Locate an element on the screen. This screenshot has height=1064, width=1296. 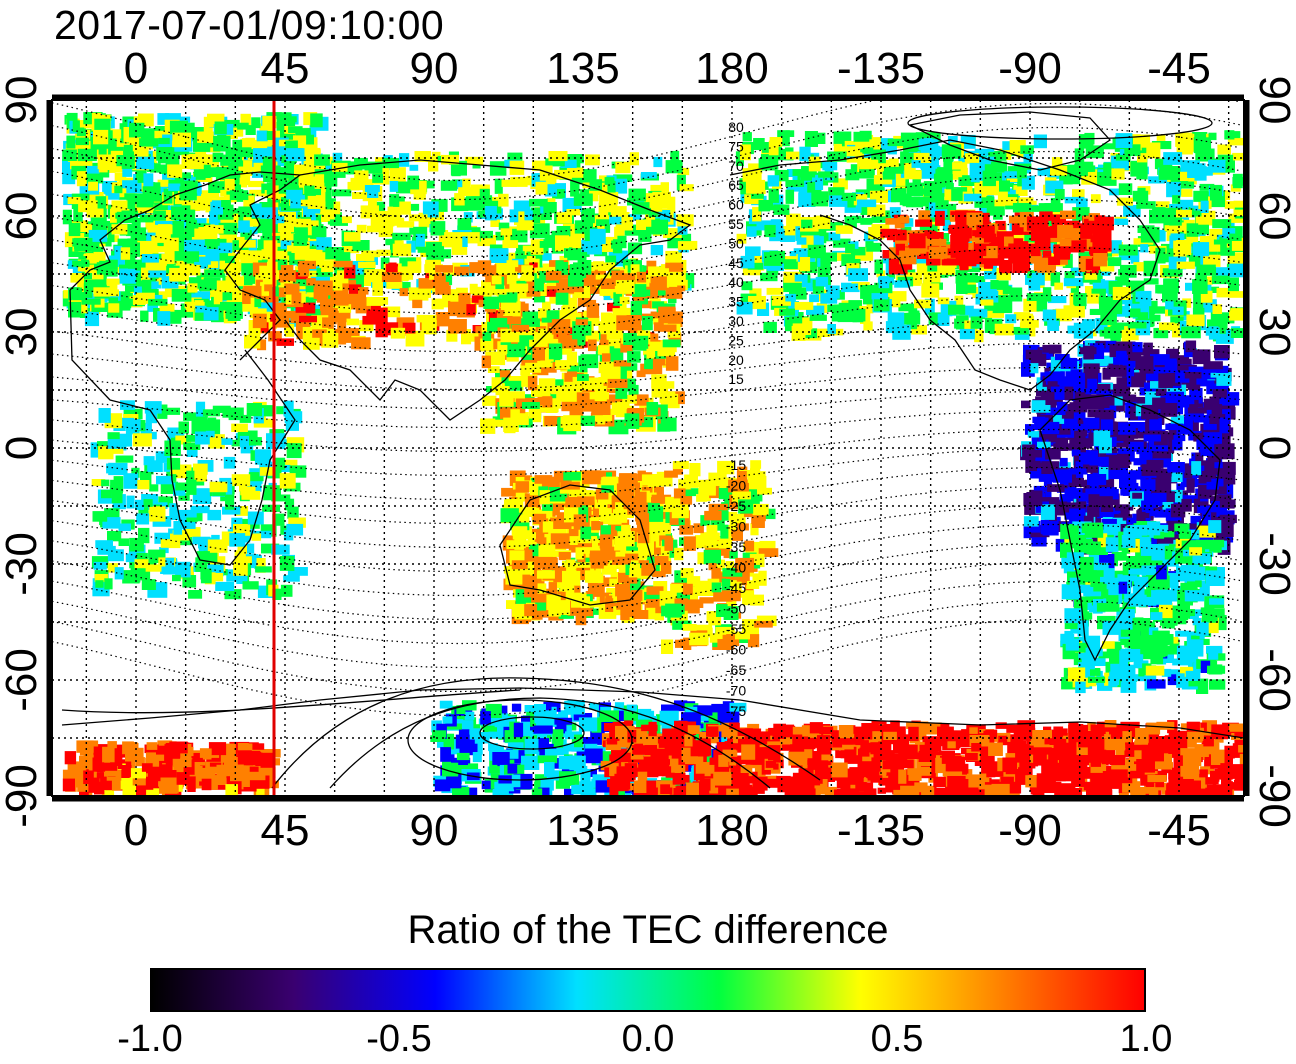
contour-label: -55 is located at coordinates (736, 629).